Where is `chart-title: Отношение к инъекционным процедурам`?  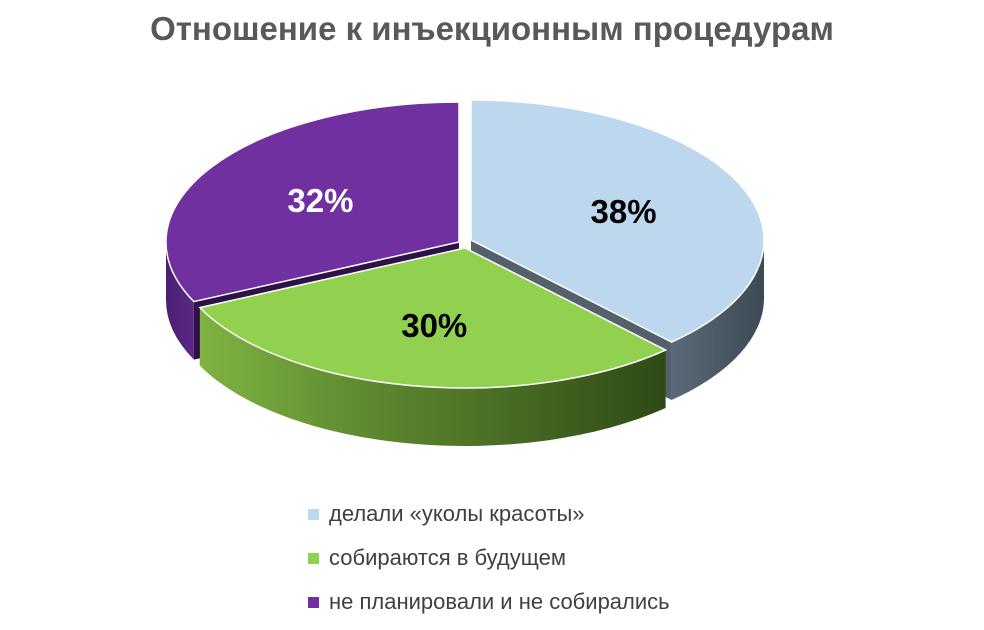
chart-title: Отношение к инъекционным процедурам is located at coordinates (492, 28).